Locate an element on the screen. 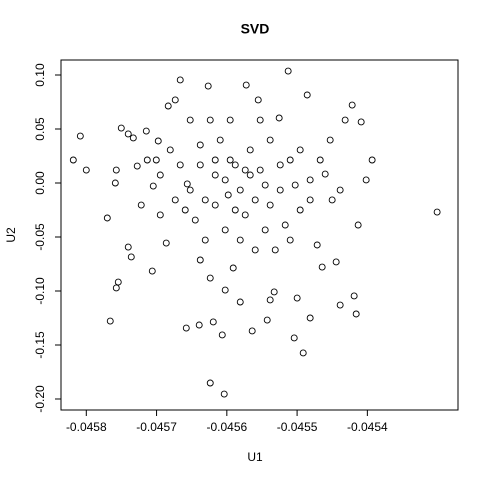  y-tick-label: -0.15 is located at coordinates (40, 345).